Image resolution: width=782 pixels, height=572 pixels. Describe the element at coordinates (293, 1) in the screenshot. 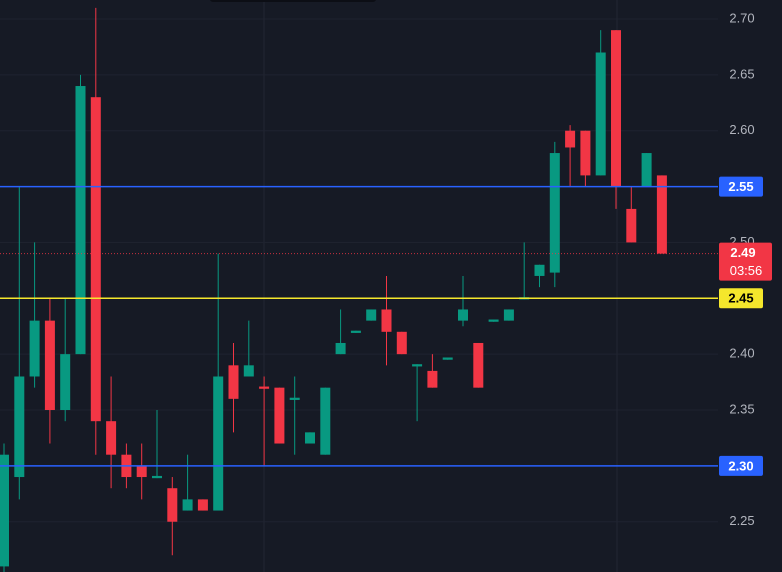

I see `top-toolbar-edge` at that location.